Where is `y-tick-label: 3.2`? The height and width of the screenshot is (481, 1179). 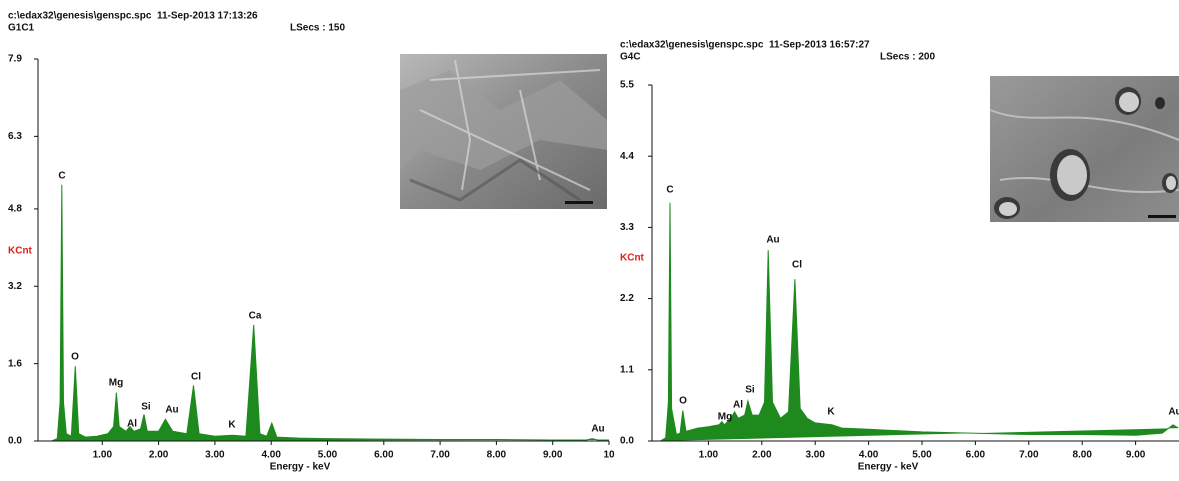
y-tick-label: 3.2 is located at coordinates (15, 286).